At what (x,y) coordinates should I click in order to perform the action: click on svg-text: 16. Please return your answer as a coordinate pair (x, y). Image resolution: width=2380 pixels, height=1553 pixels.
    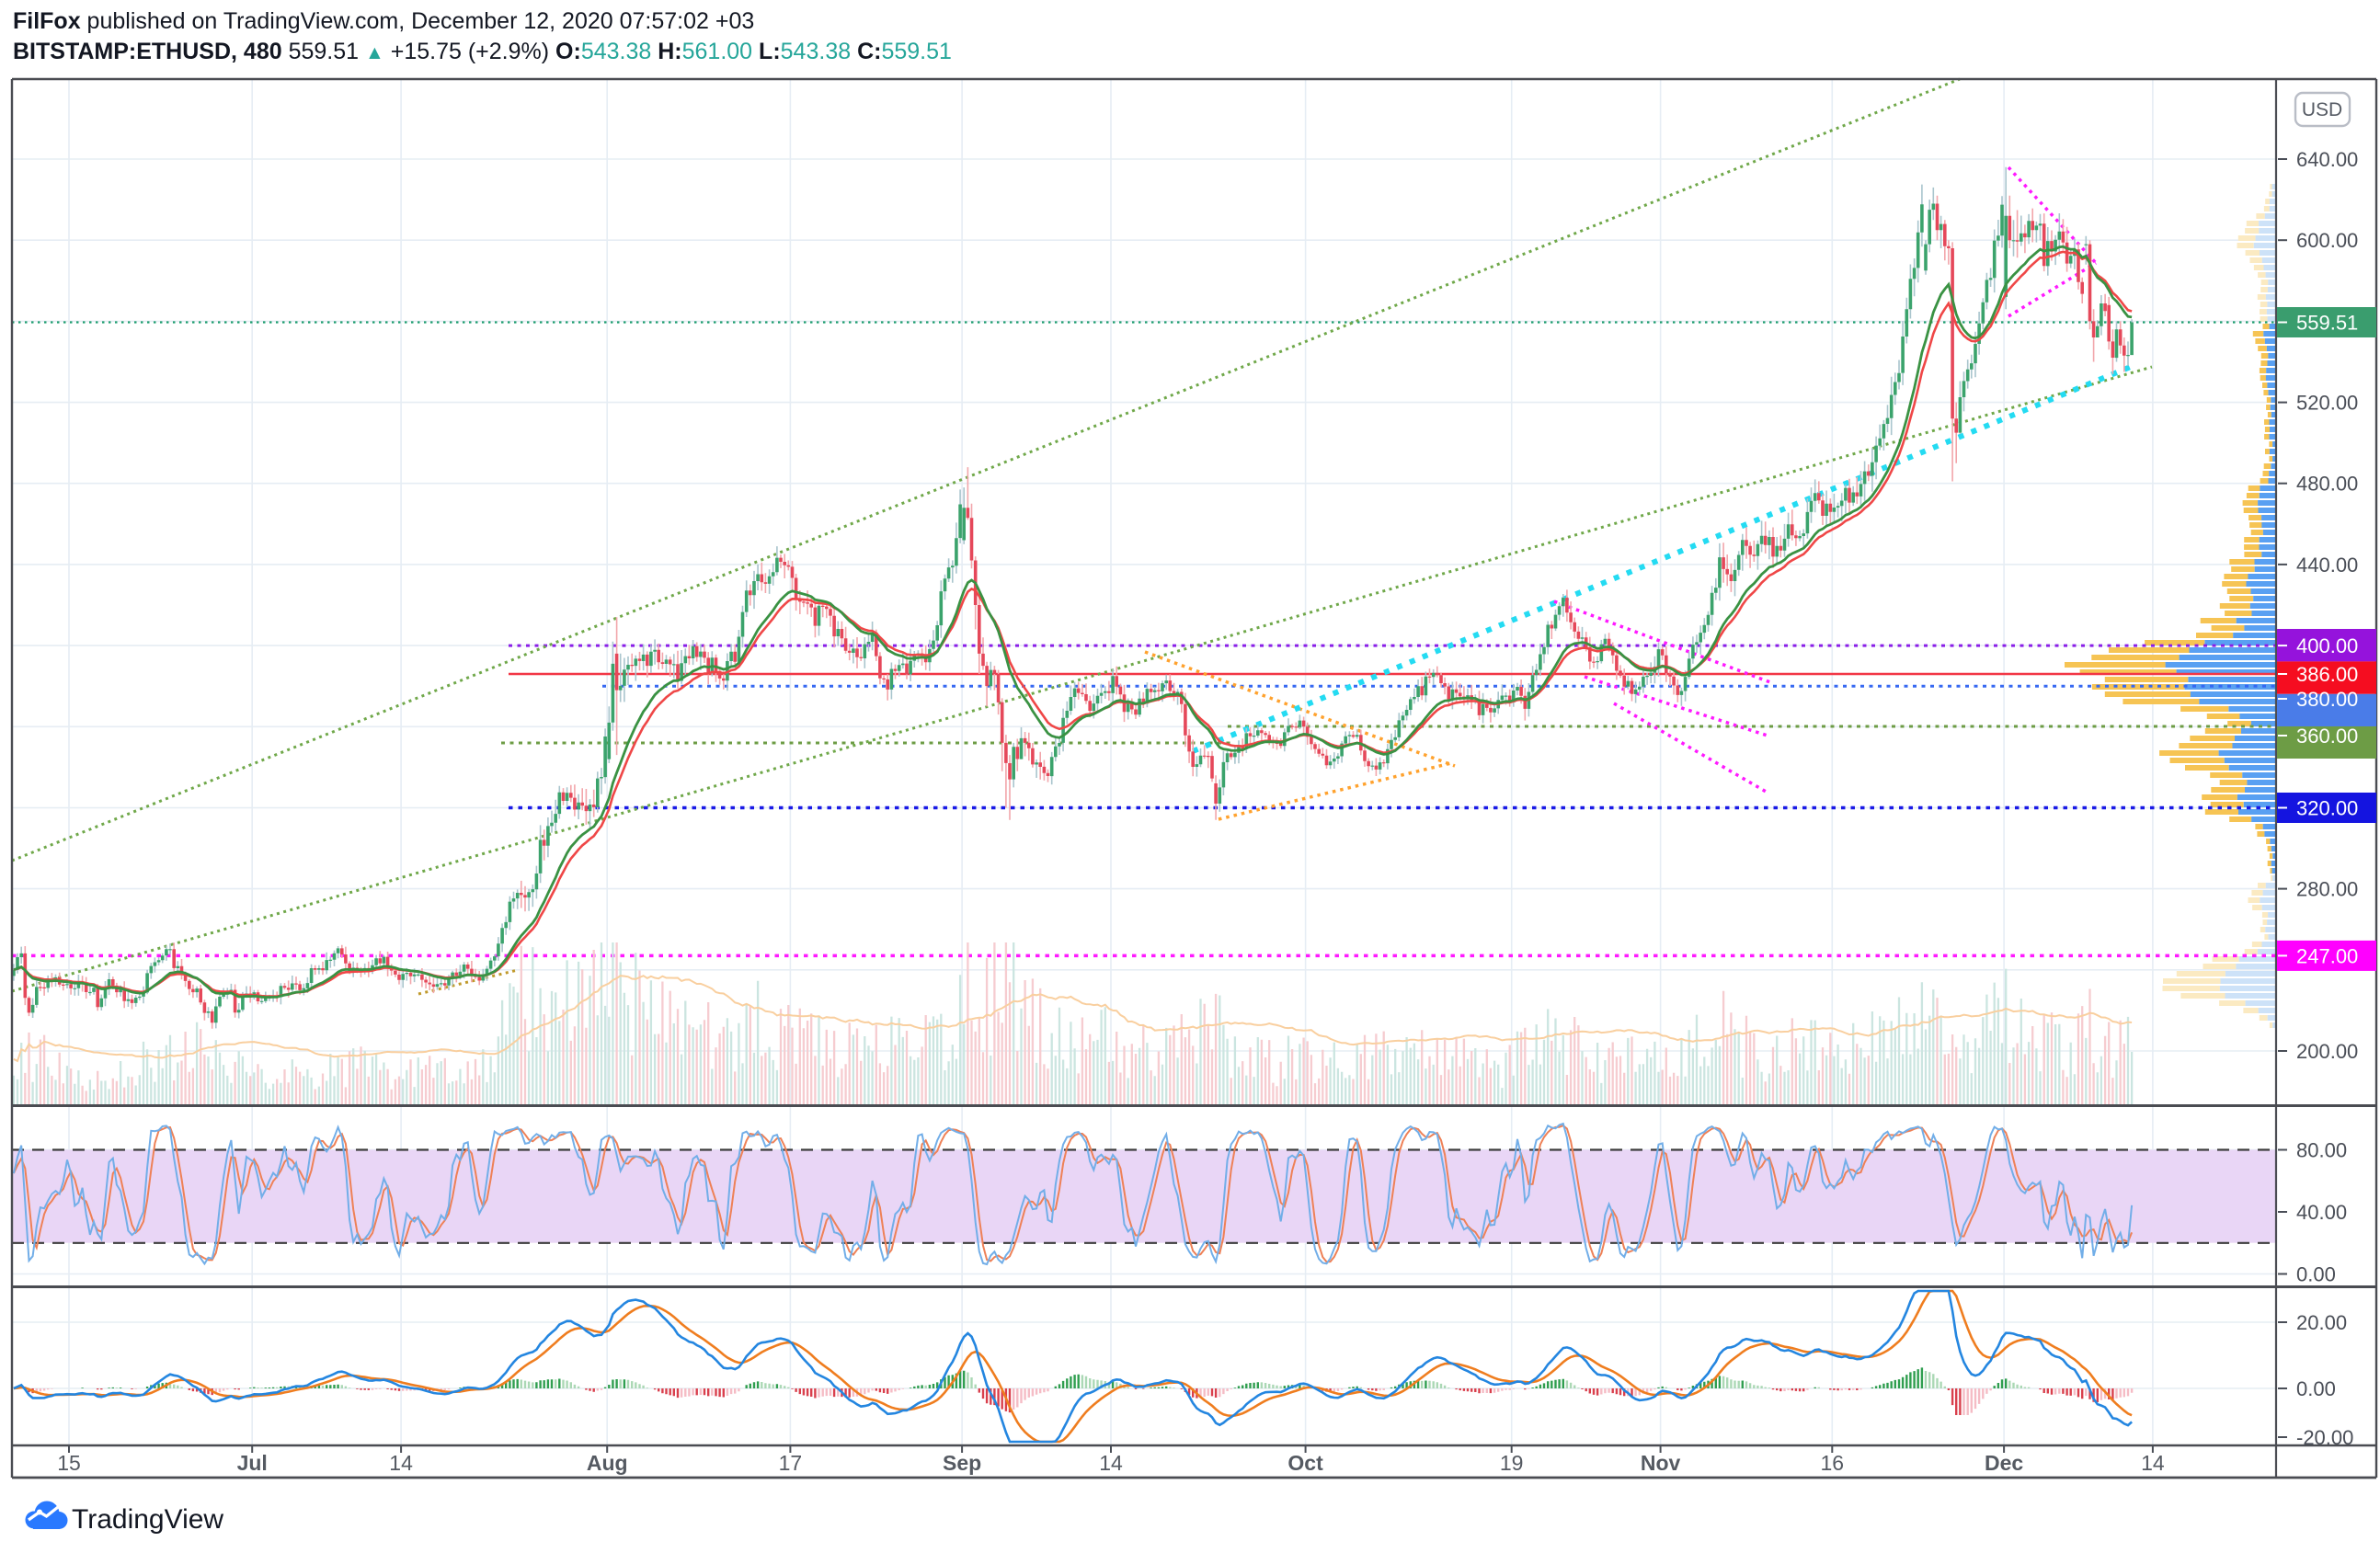
    Looking at the image, I should click on (1833, 1463).